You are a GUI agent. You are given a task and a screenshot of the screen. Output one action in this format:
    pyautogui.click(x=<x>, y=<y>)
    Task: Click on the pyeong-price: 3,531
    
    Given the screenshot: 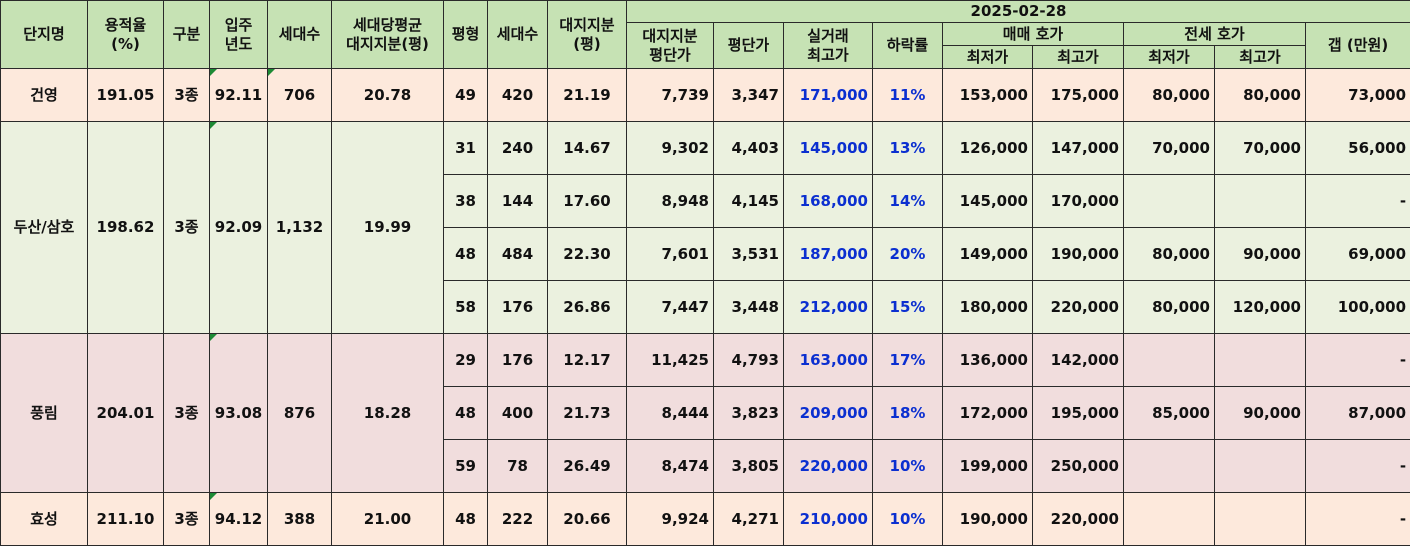 What is the action you would take?
    pyautogui.click(x=748, y=254)
    